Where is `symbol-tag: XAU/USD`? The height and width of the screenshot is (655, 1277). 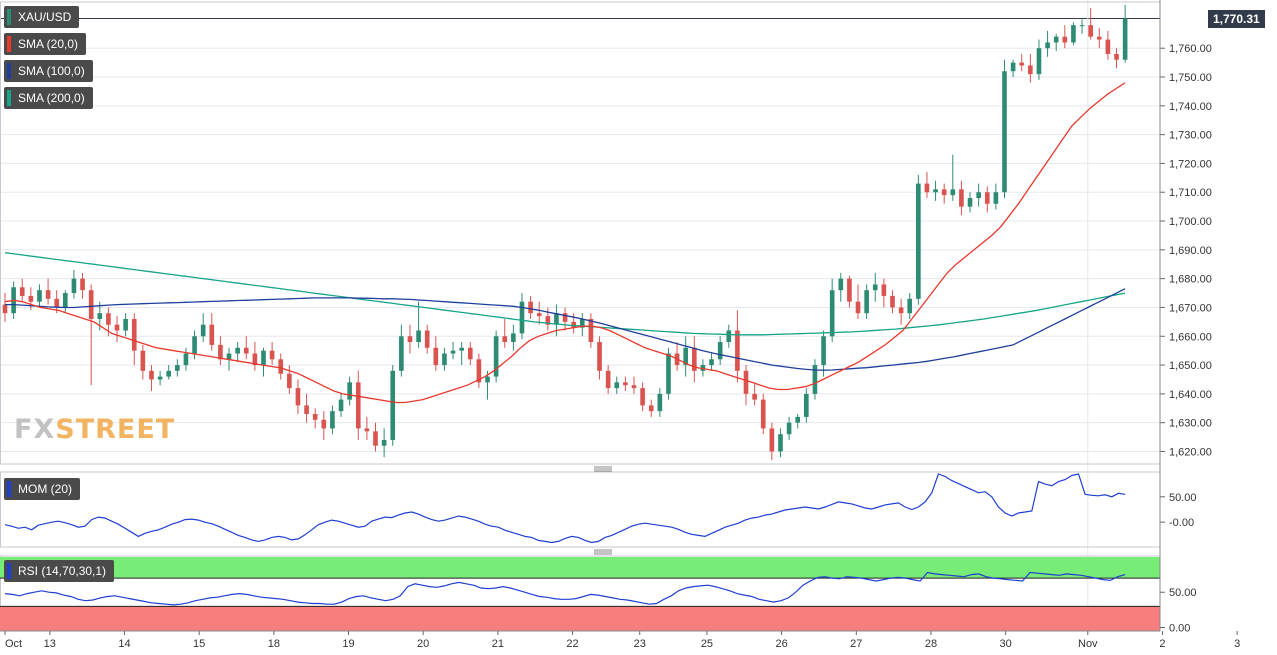
symbol-tag: XAU/USD is located at coordinates (42, 17).